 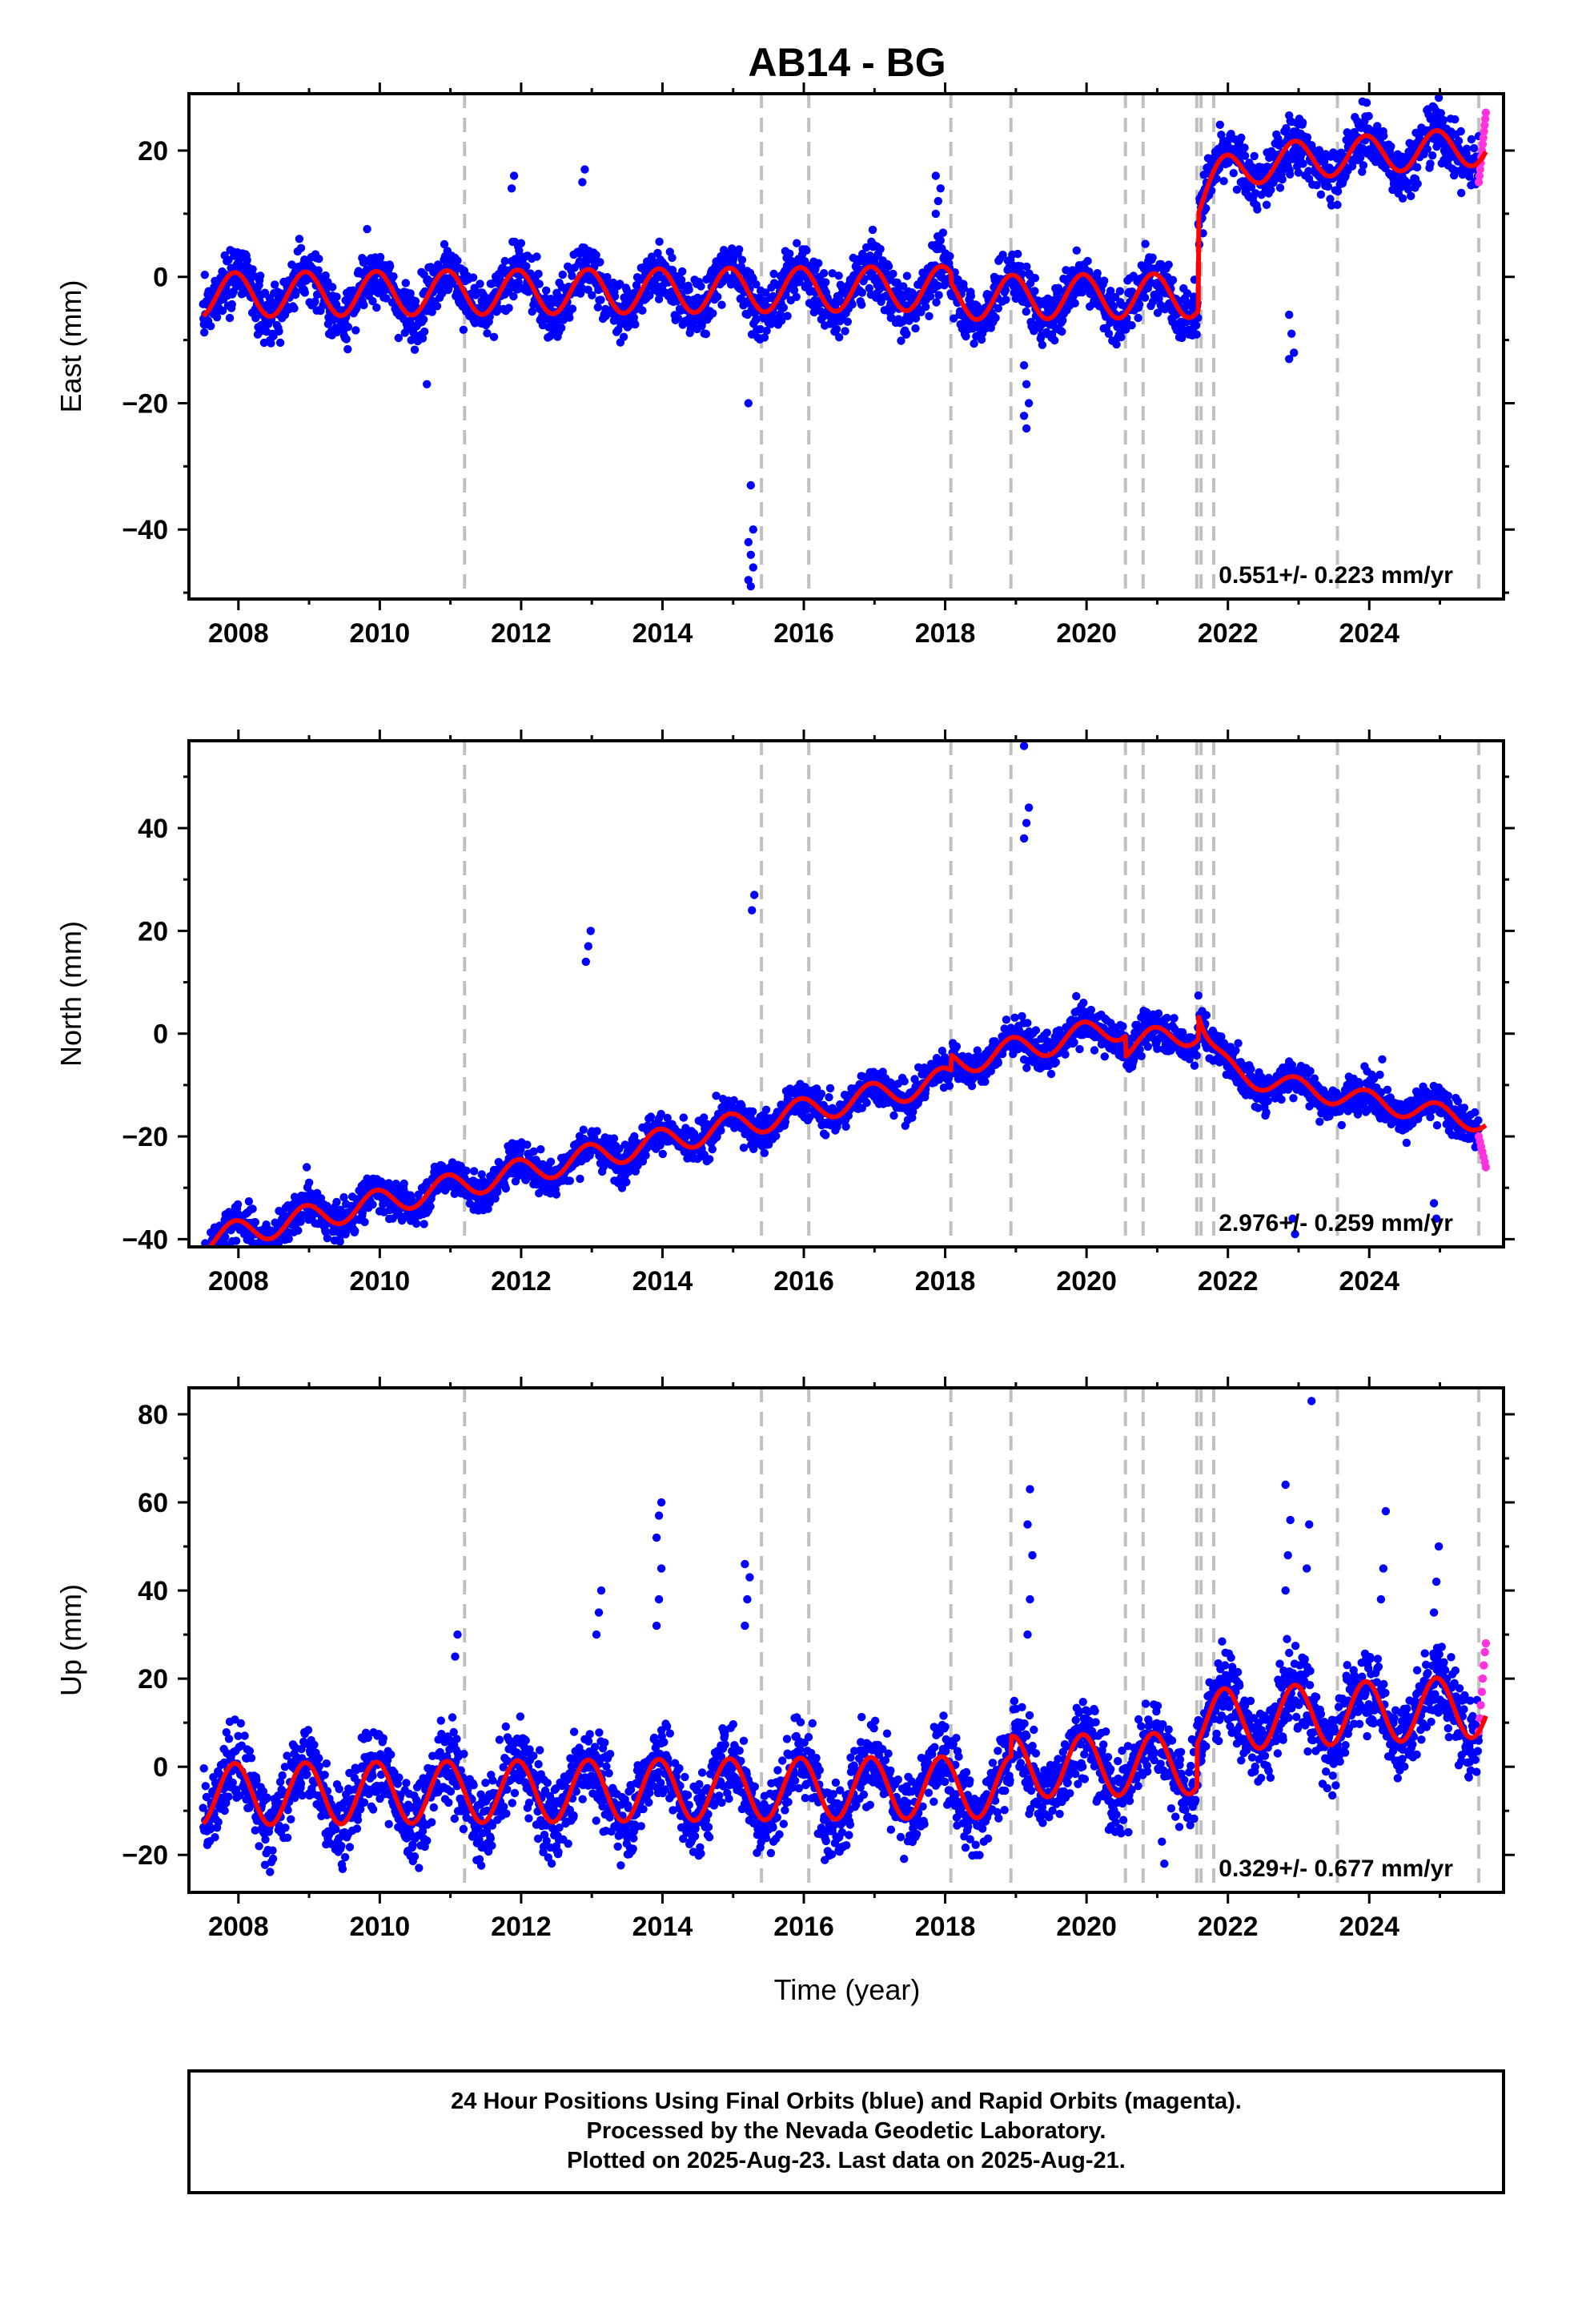 I want to click on x-tick-label: 2008, so click(x=238, y=633).